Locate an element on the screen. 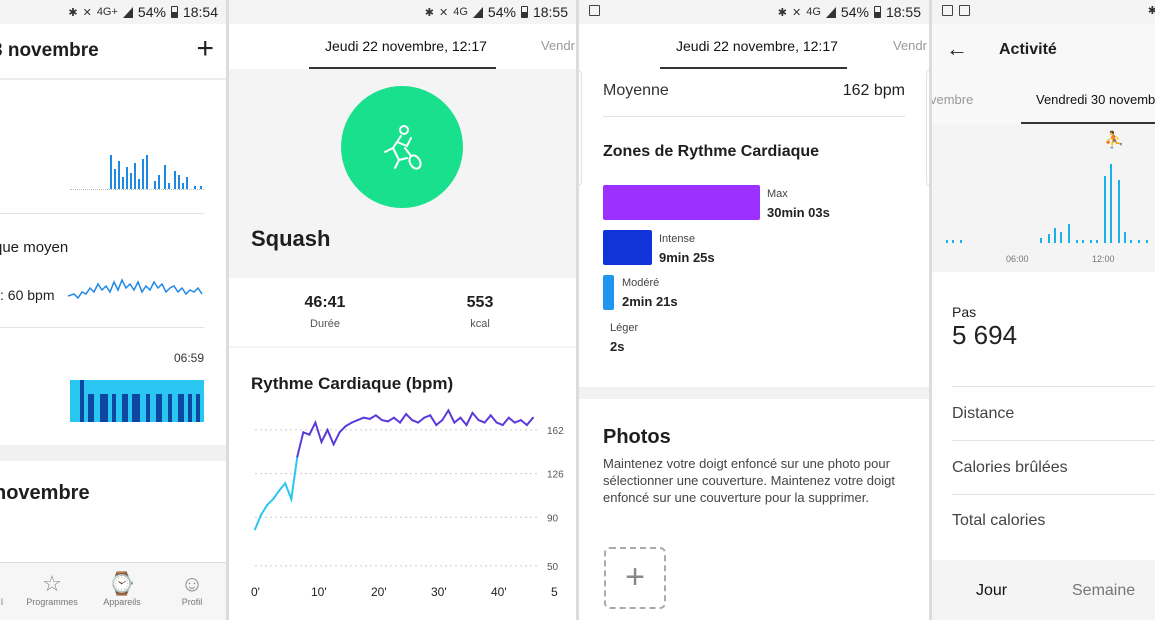 This screenshot has width=1155, height=620. x-tick-label: 10' is located at coordinates (319, 592).